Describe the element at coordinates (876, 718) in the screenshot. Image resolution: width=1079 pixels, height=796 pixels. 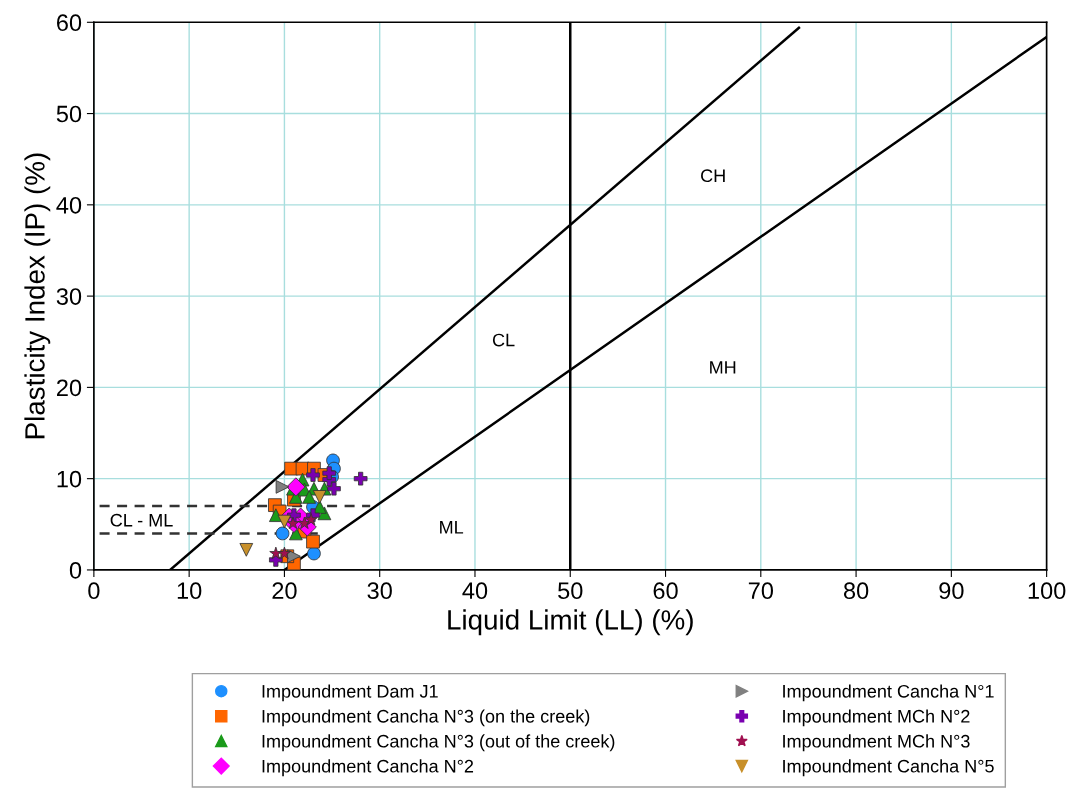
I see `legend-label: Impoundment MCh N°2` at that location.